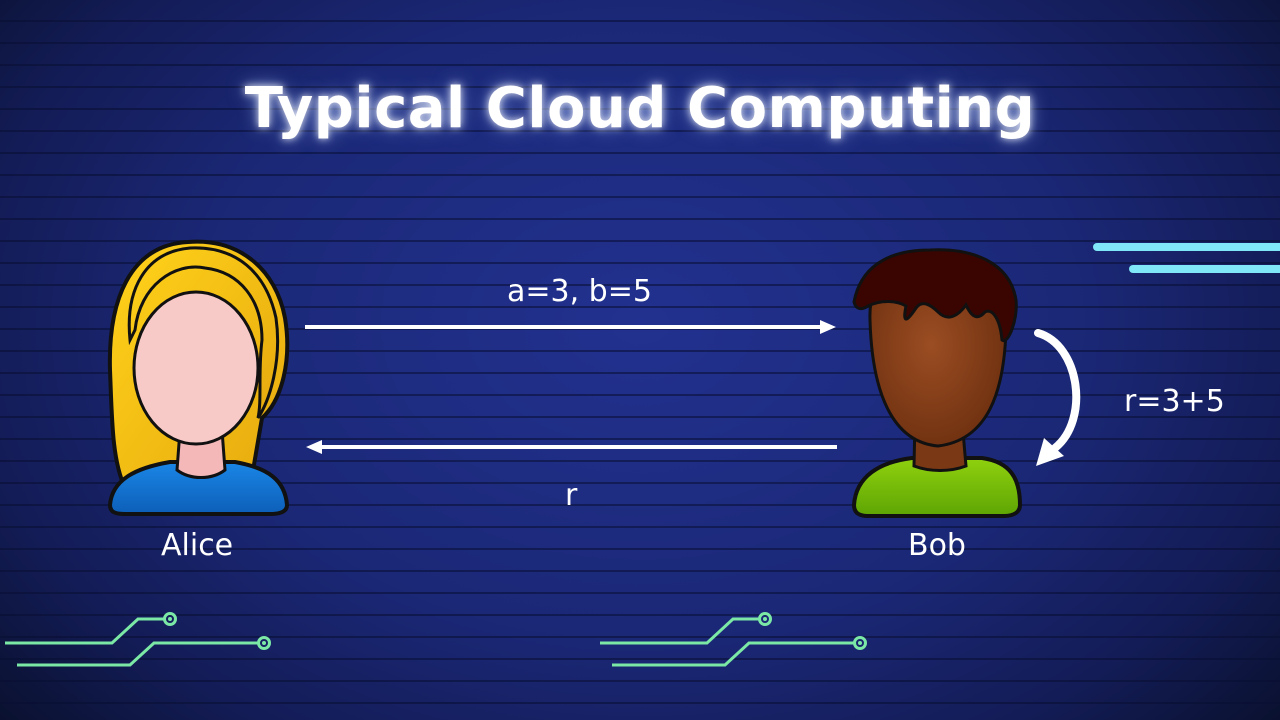 The width and height of the screenshot is (1280, 720). Describe the element at coordinates (1057, 397) in the screenshot. I see `computation-arrow` at that location.